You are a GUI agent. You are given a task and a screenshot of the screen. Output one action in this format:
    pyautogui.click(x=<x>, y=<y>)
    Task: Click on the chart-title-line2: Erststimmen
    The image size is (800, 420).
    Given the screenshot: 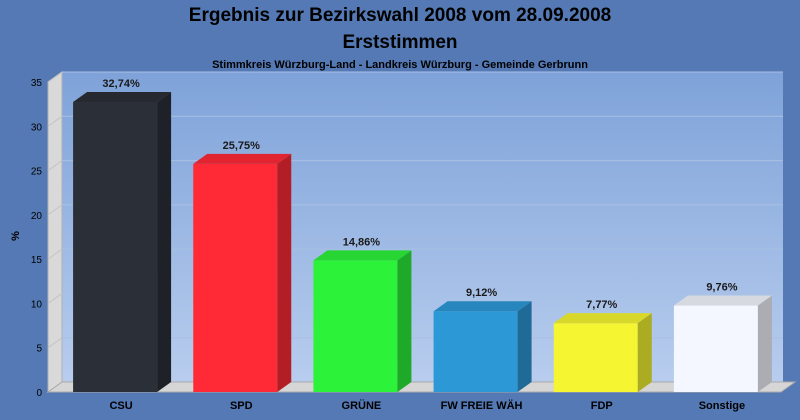 What is the action you would take?
    pyautogui.click(x=400, y=42)
    